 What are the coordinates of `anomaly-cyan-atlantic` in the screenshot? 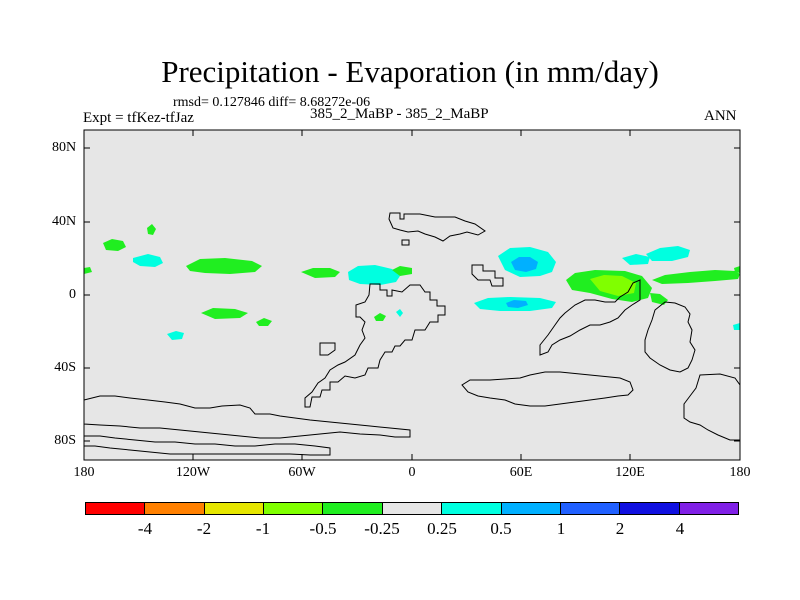 It's located at (374, 275).